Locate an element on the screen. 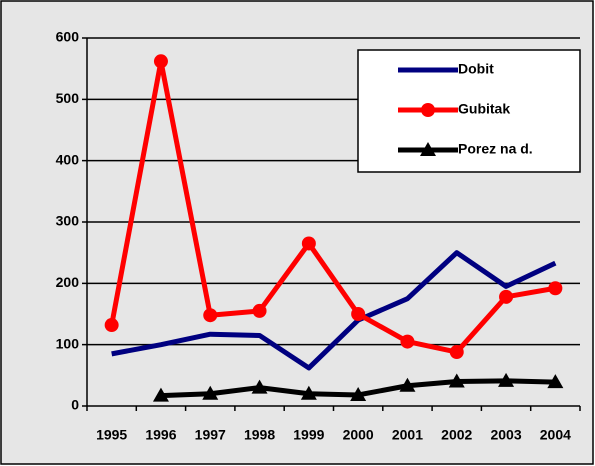 The image size is (595, 466). legend-box is located at coordinates (469, 111).